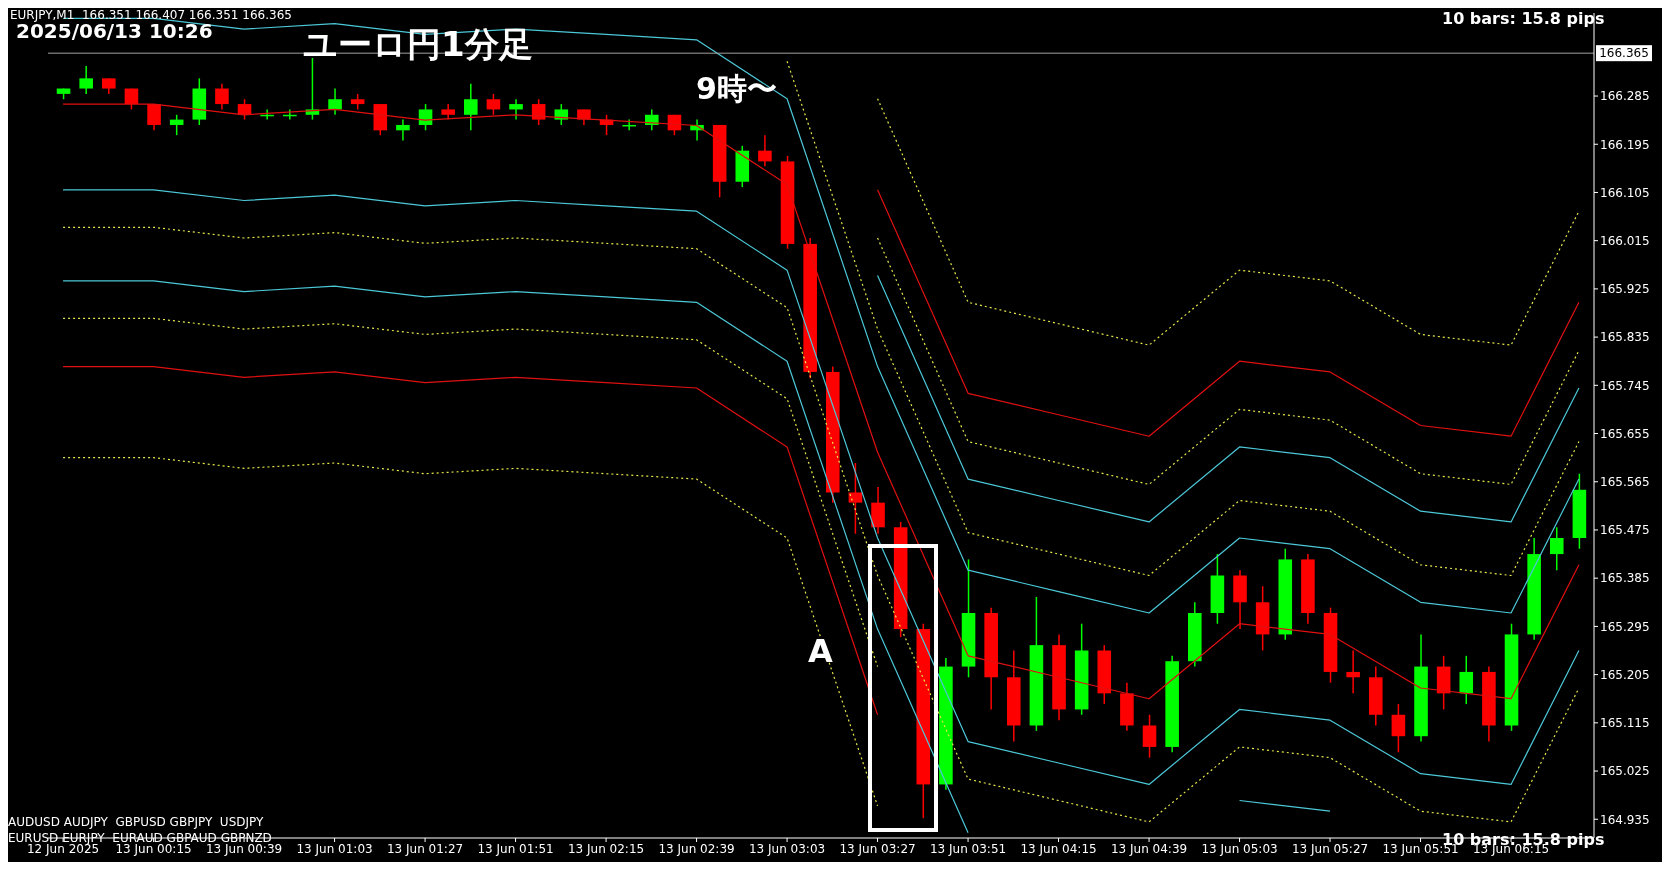 The image size is (1670, 870). Describe the element at coordinates (1625, 626) in the screenshot. I see `y-tick-label: 165.295` at that location.